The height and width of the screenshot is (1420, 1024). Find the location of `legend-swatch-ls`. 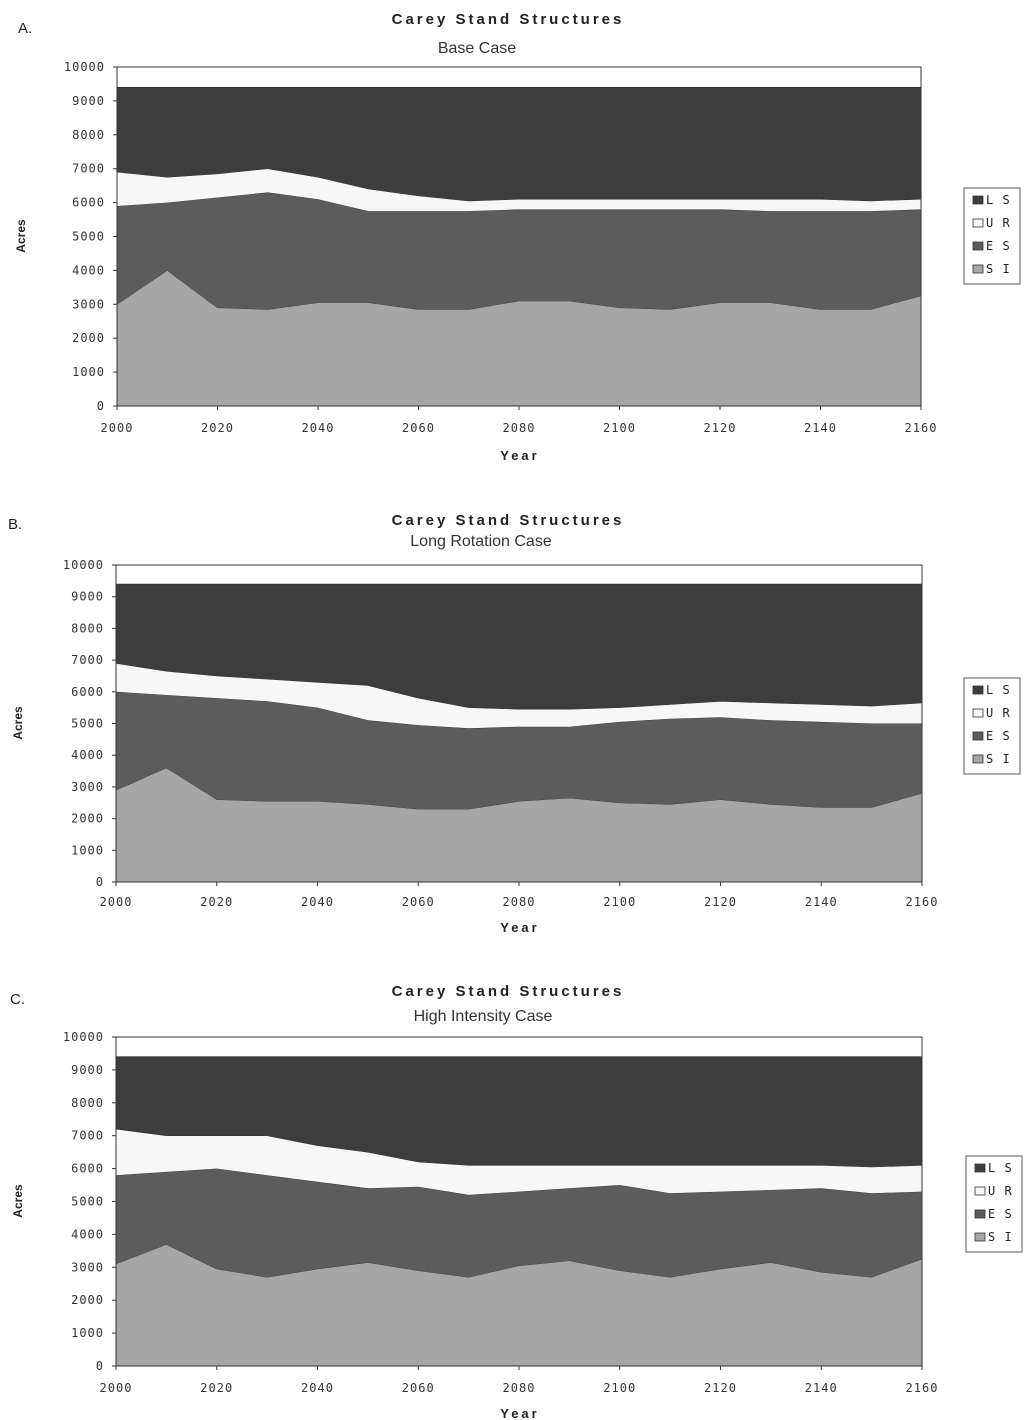

legend-swatch-ls is located at coordinates (980, 1168).